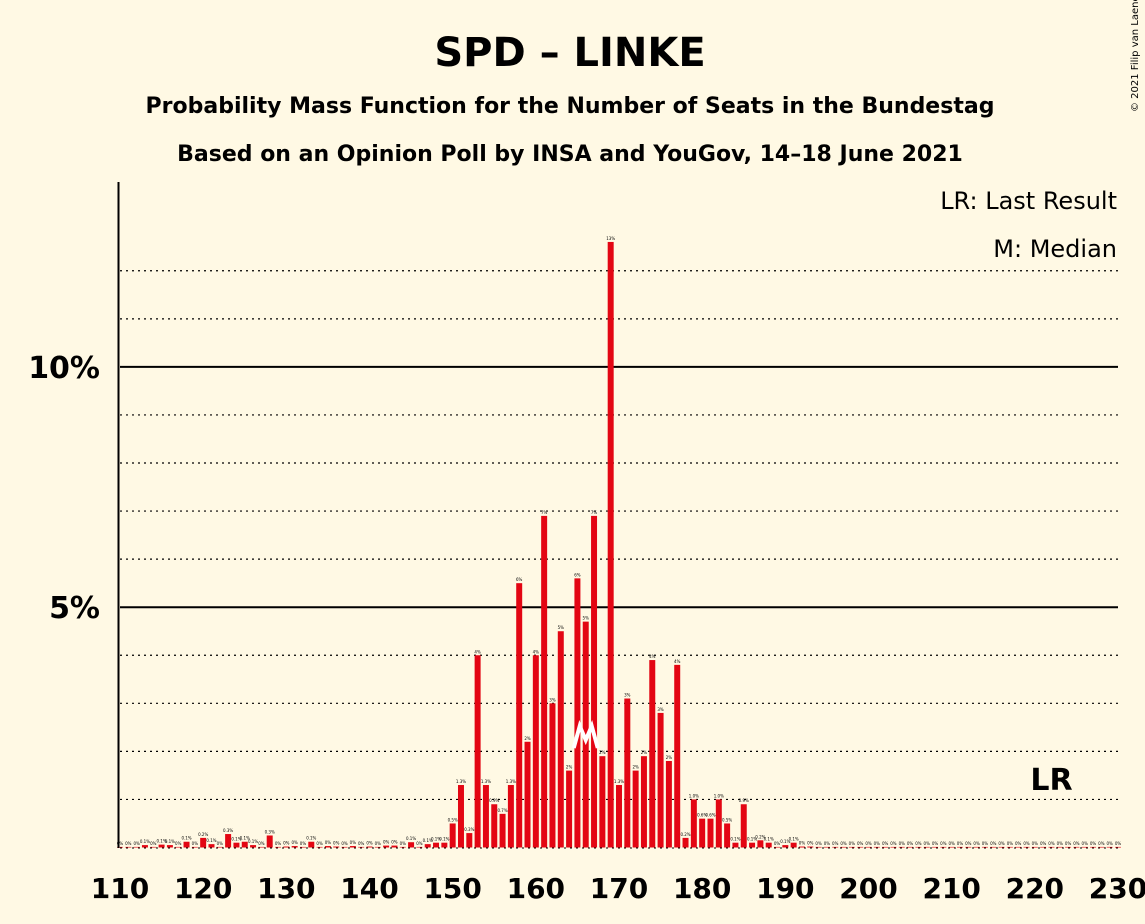 This screenshot has width=1145, height=924. Describe the element at coordinates (452, 888) in the screenshot. I see `x-tick-label: 150` at that location.